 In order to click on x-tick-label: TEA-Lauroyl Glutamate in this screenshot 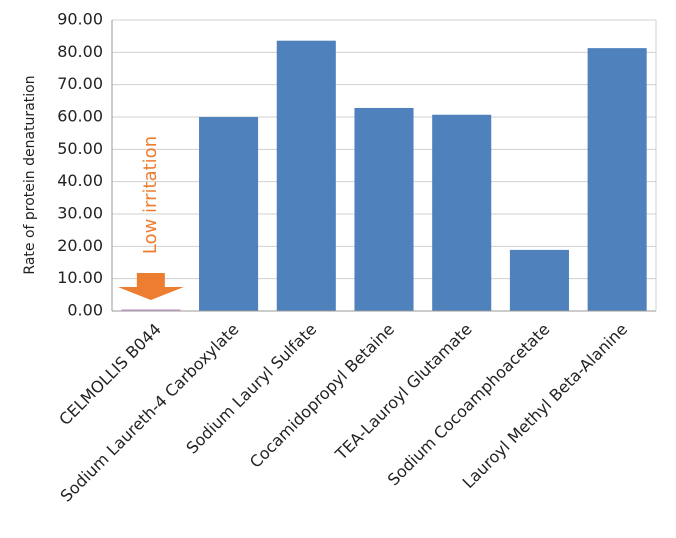, I will do `click(403, 392)`.